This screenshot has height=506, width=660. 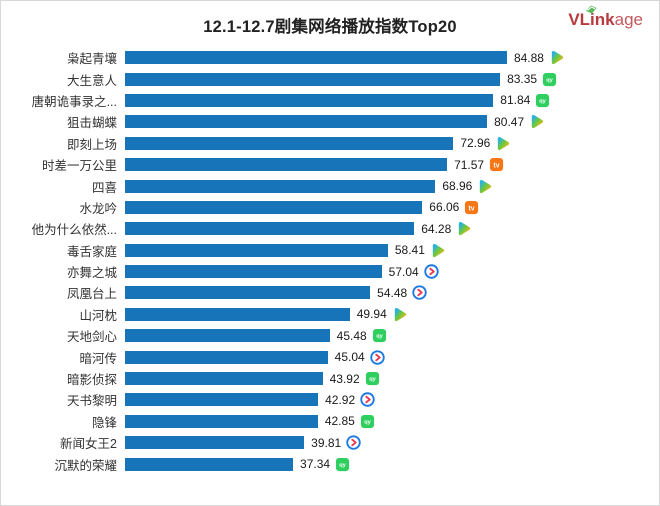 I want to click on chart-row: 水龙吟 66.06 tv, so click(x=330, y=207).